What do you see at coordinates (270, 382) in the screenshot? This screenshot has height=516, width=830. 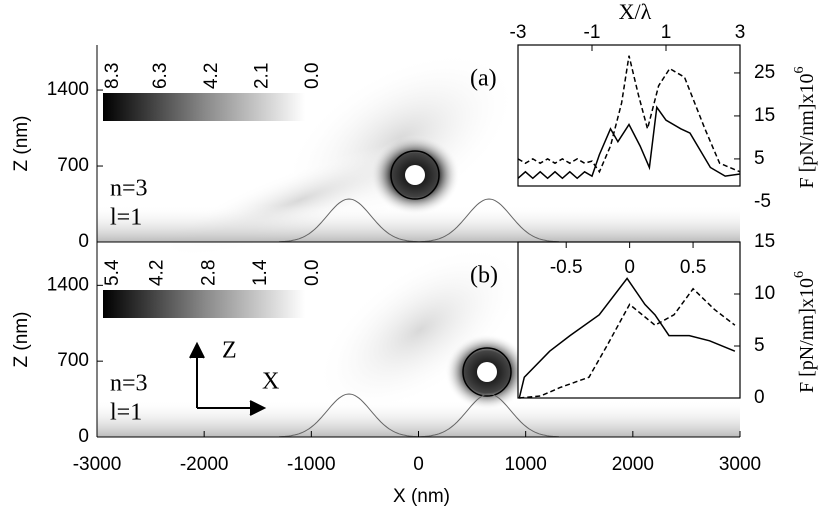 I see `arrow-label: X` at bounding box center [270, 382].